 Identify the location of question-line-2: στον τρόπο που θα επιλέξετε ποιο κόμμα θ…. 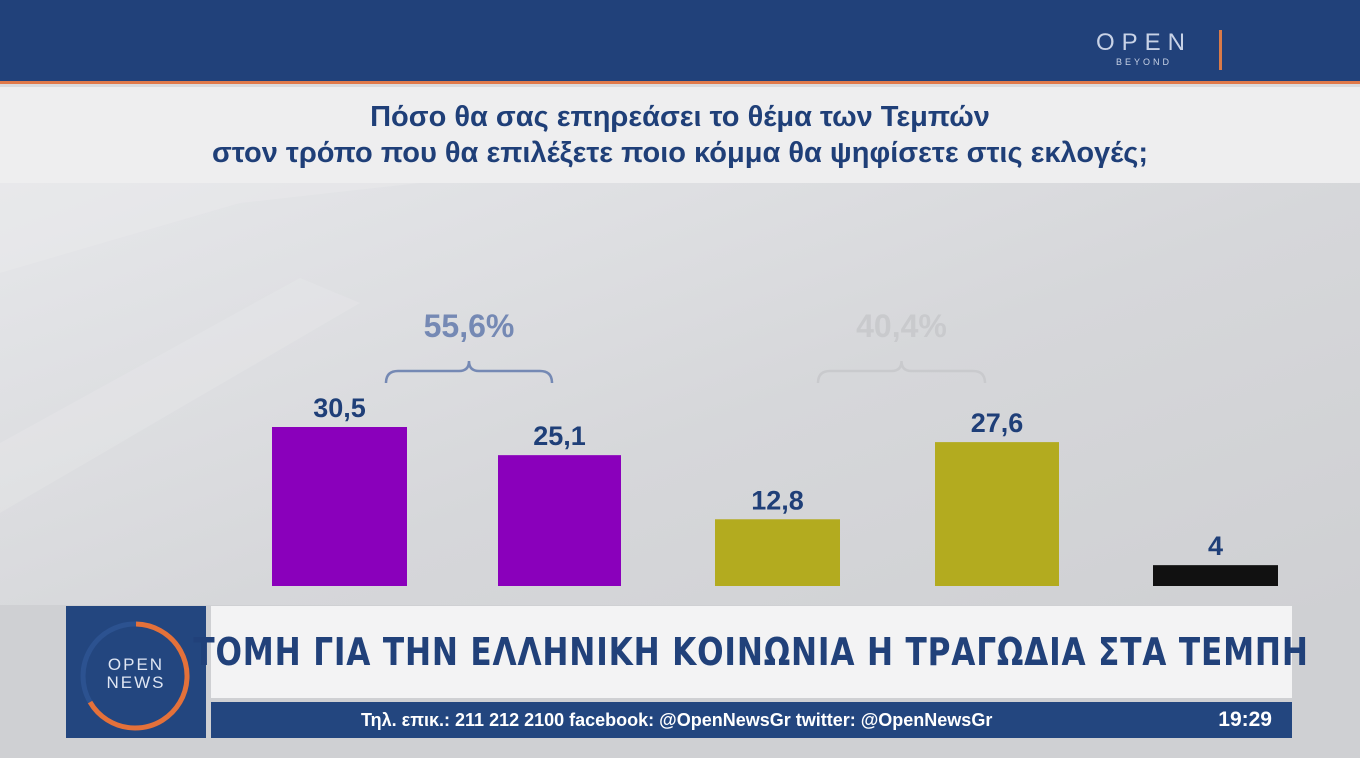
(680, 153).